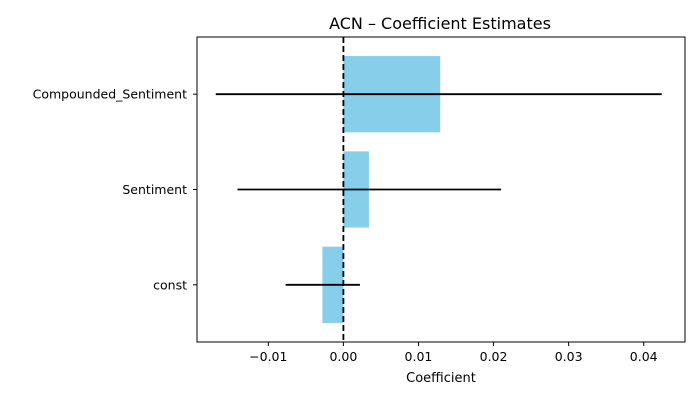 This screenshot has height=400, width=700. Describe the element at coordinates (170, 284) in the screenshot. I see `y-tick-label: const` at that location.